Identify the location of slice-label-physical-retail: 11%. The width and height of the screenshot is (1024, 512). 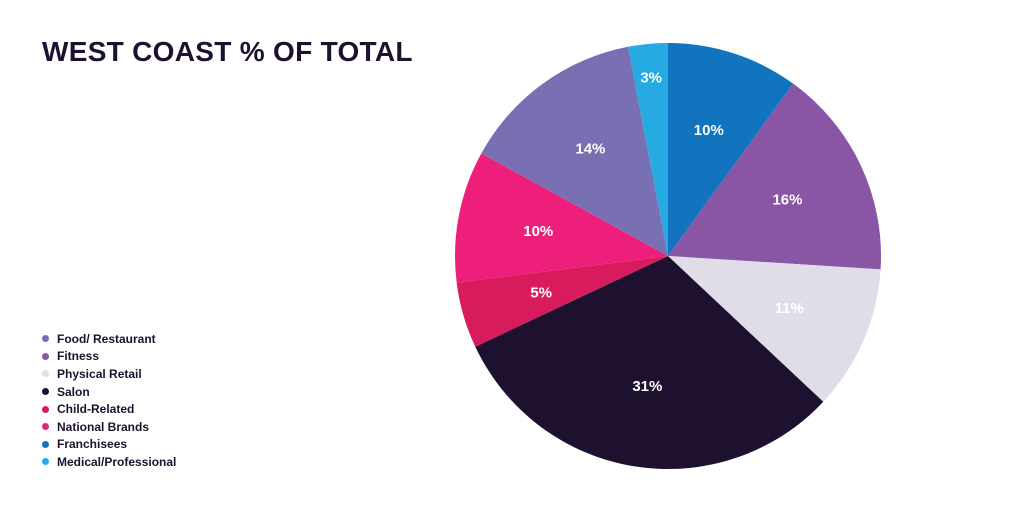
(789, 308).